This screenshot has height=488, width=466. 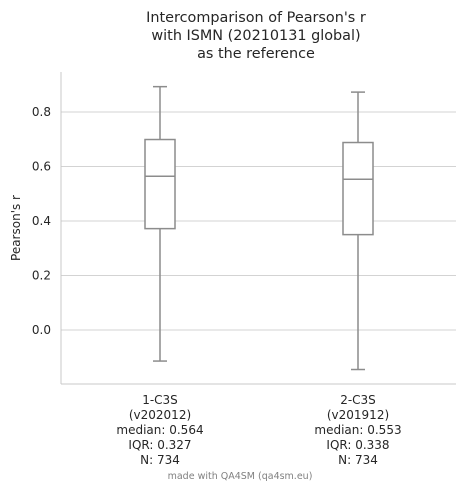 What do you see at coordinates (41, 167) in the screenshot?
I see `y-tick-label: 0.6` at bounding box center [41, 167].